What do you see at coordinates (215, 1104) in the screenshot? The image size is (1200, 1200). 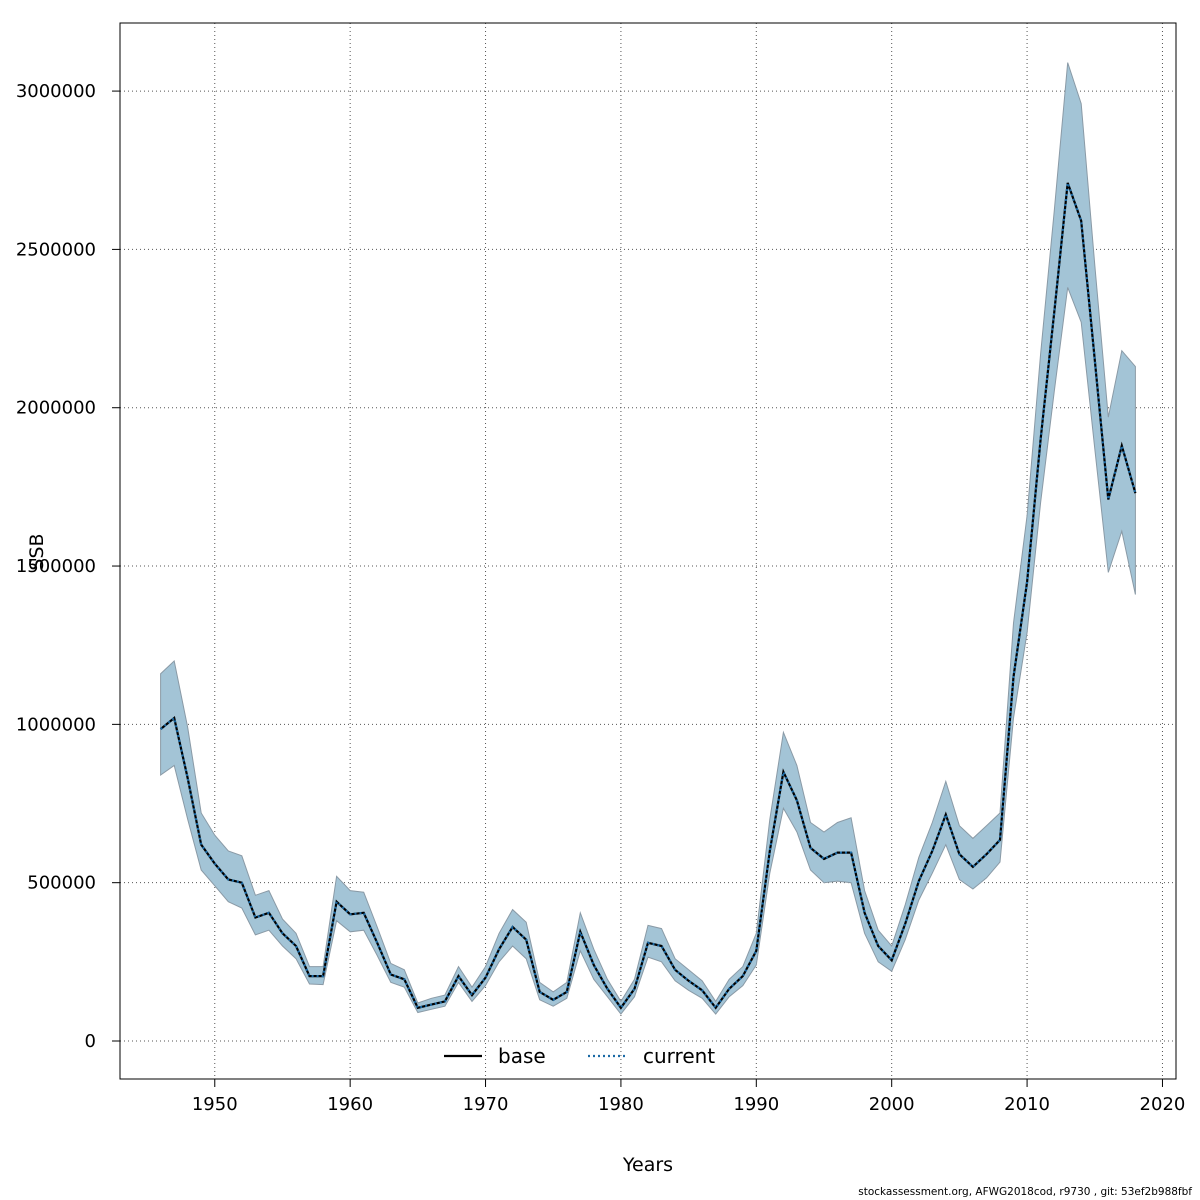 I see `x-tick-label: 1950` at bounding box center [215, 1104].